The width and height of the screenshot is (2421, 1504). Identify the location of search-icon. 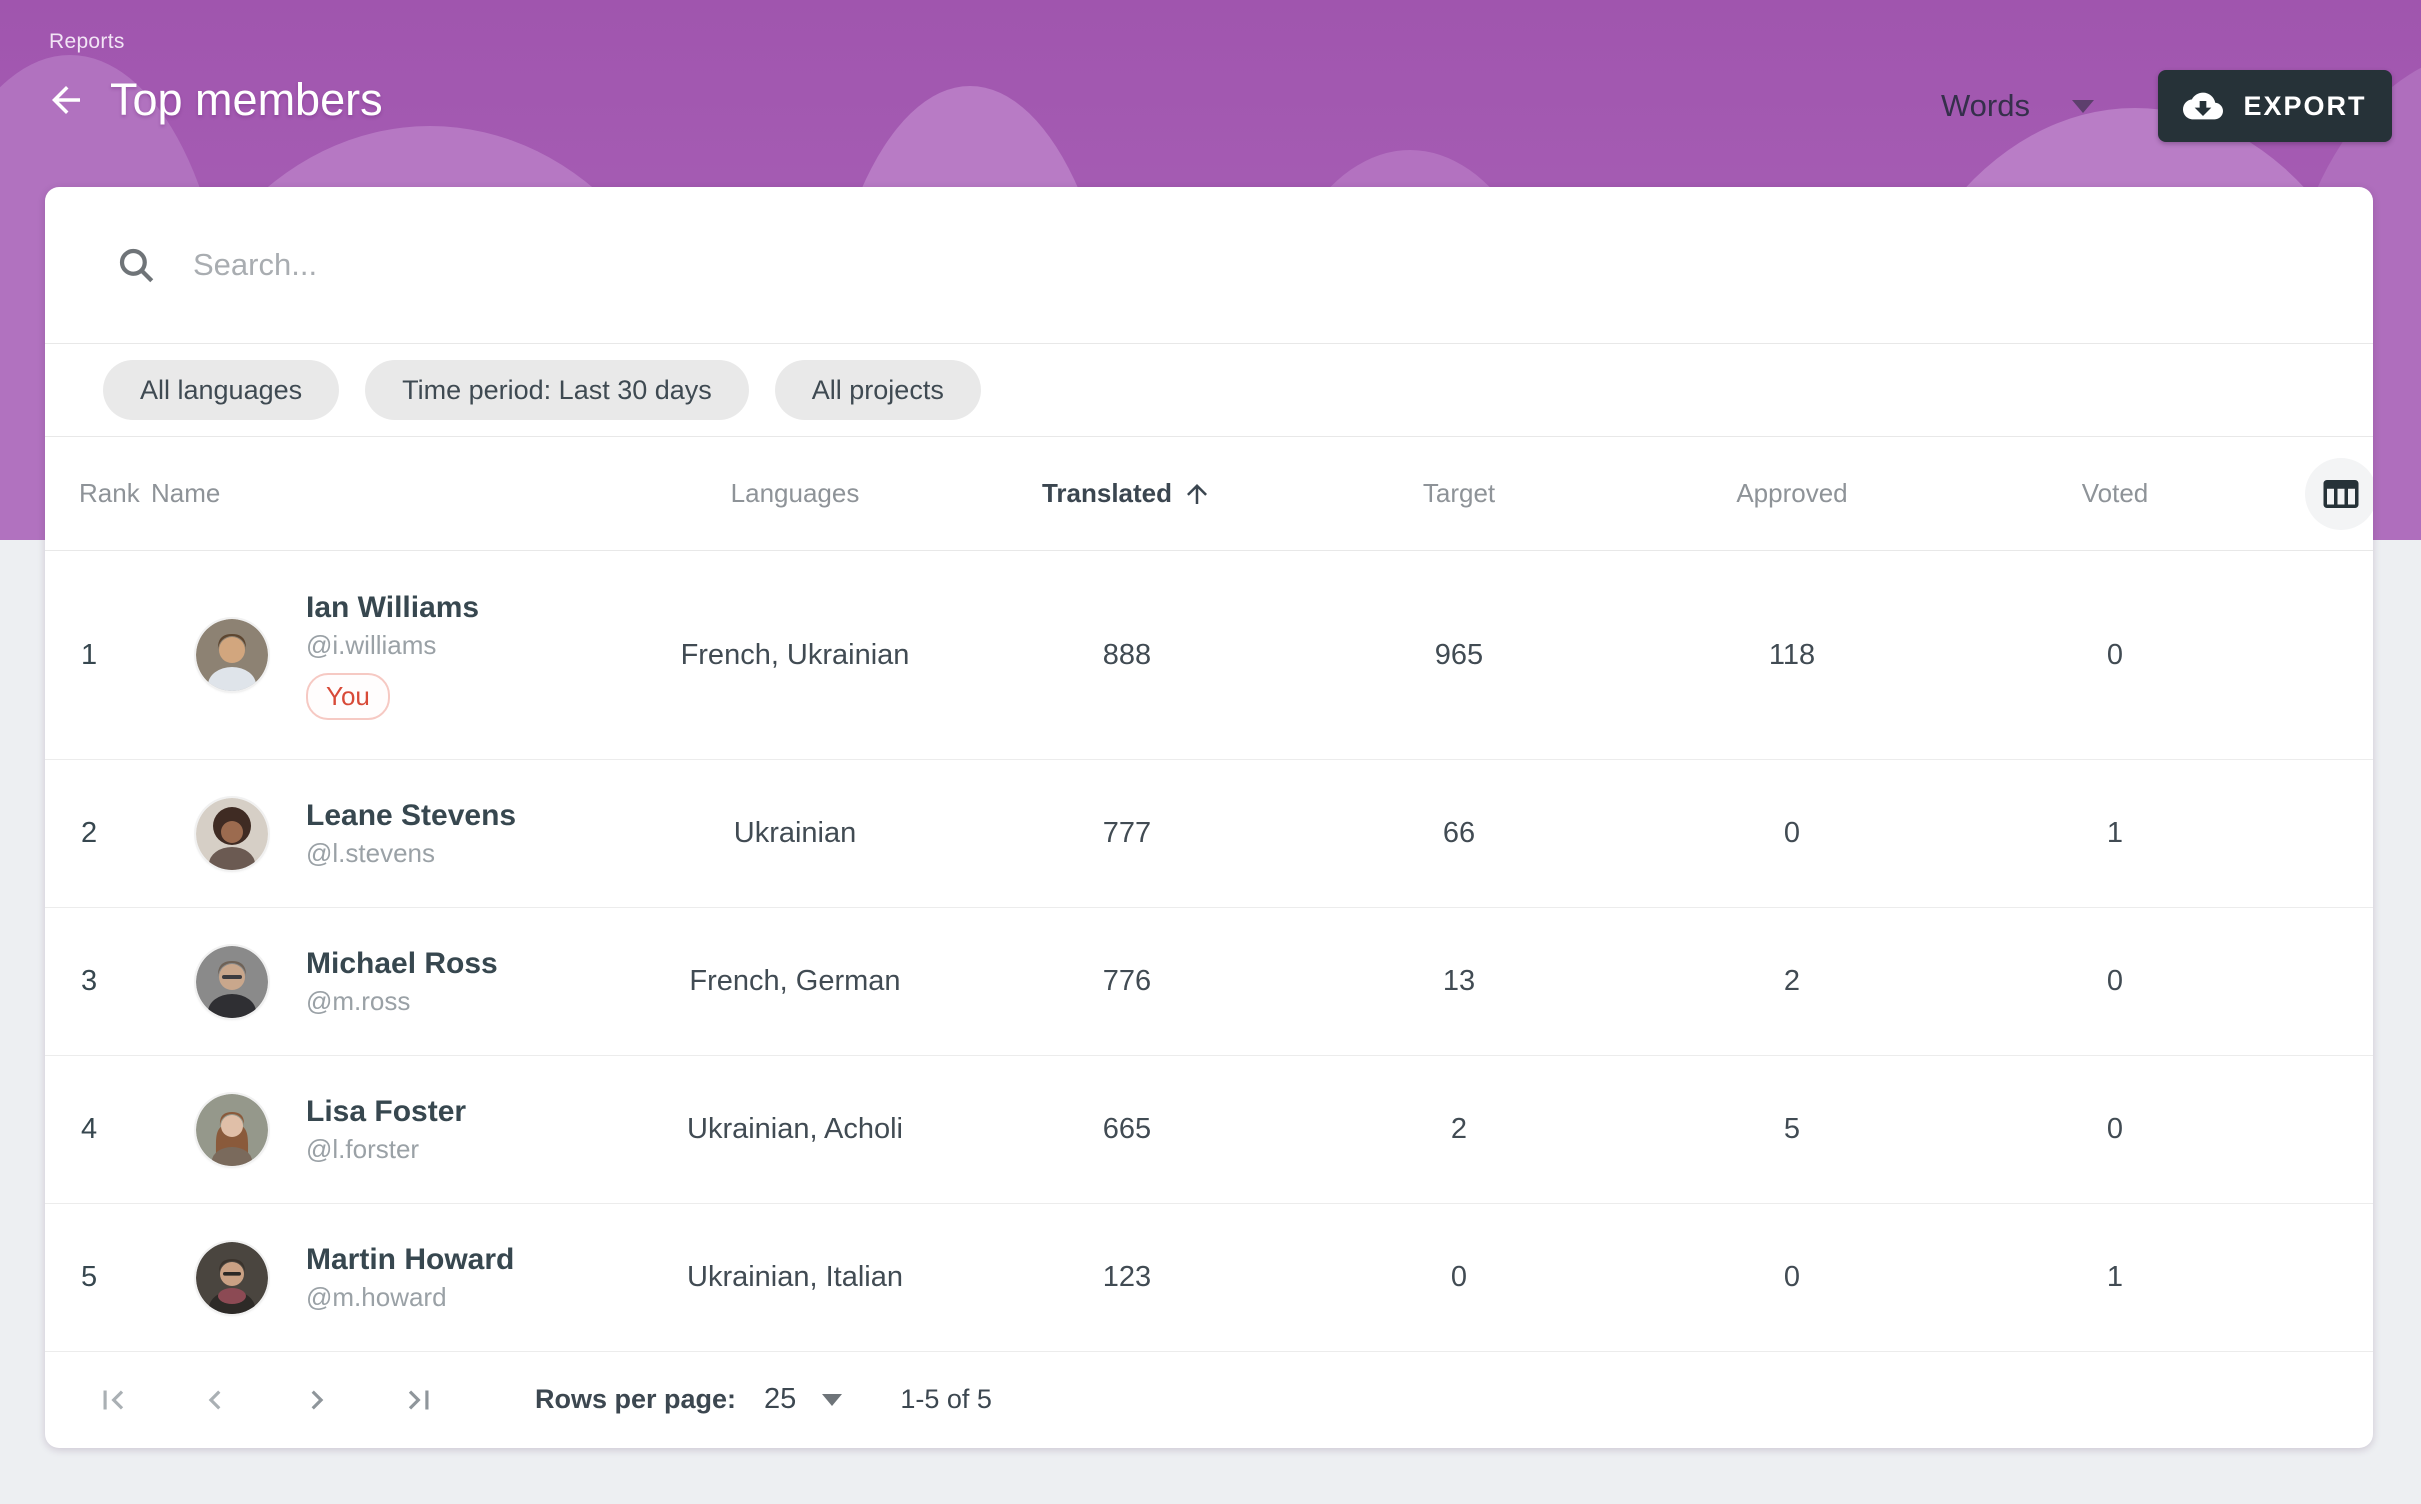
(136, 265).